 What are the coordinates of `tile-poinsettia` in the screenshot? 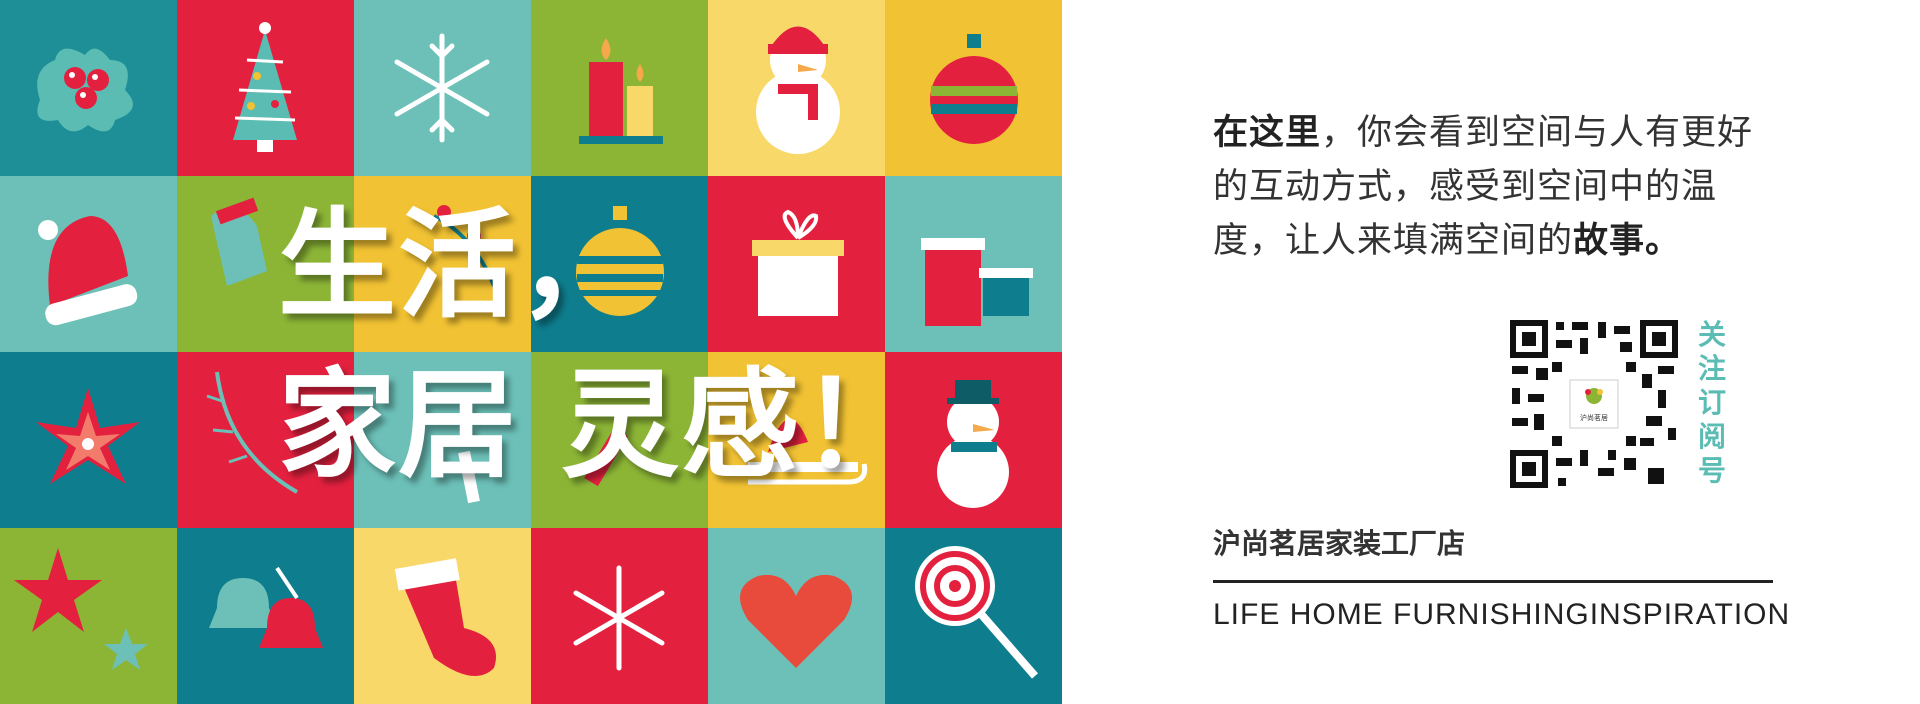 It's located at (88, 440).